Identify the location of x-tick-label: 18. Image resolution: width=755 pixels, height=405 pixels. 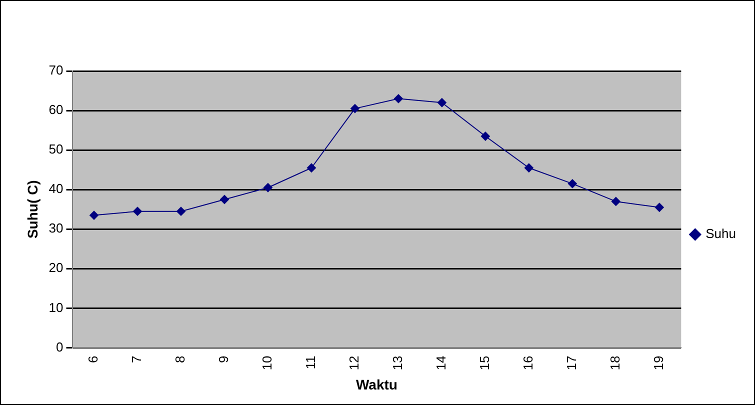
(614, 363).